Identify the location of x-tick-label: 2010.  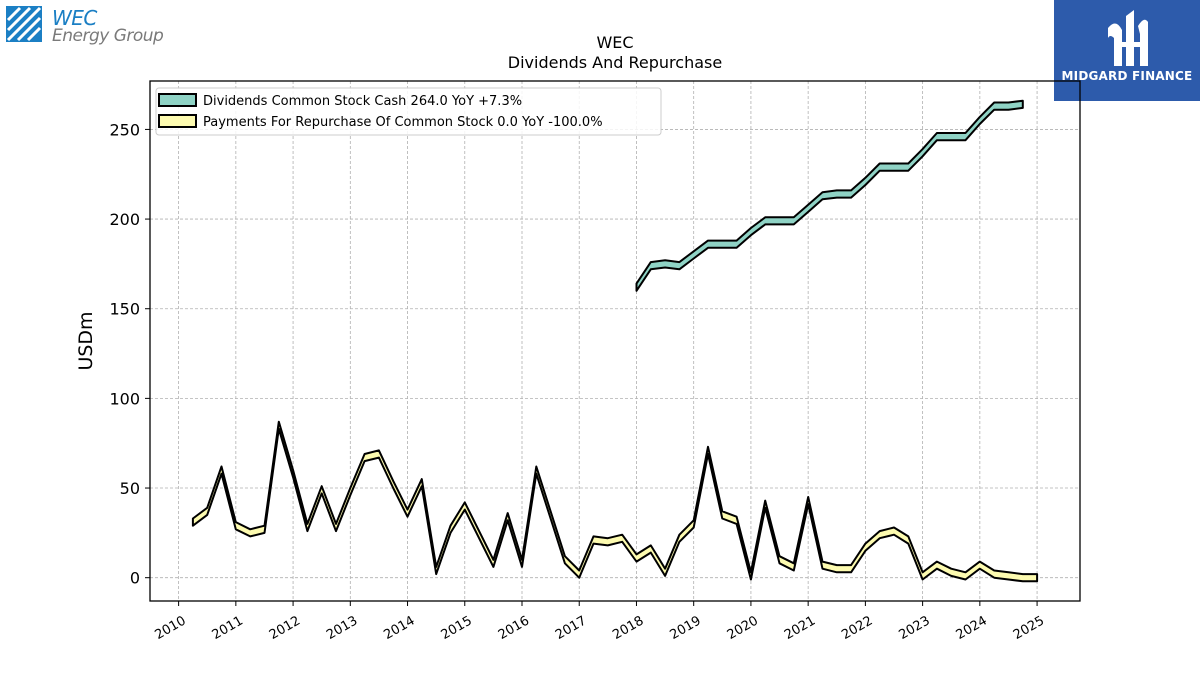
(170, 628).